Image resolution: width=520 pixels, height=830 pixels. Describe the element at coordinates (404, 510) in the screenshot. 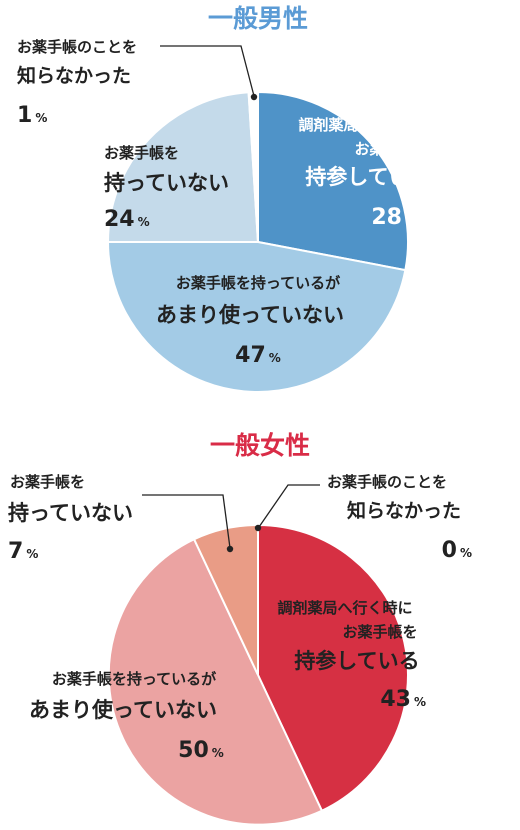

I see `slice-label-female-unknown-line2: 知らなかった` at that location.